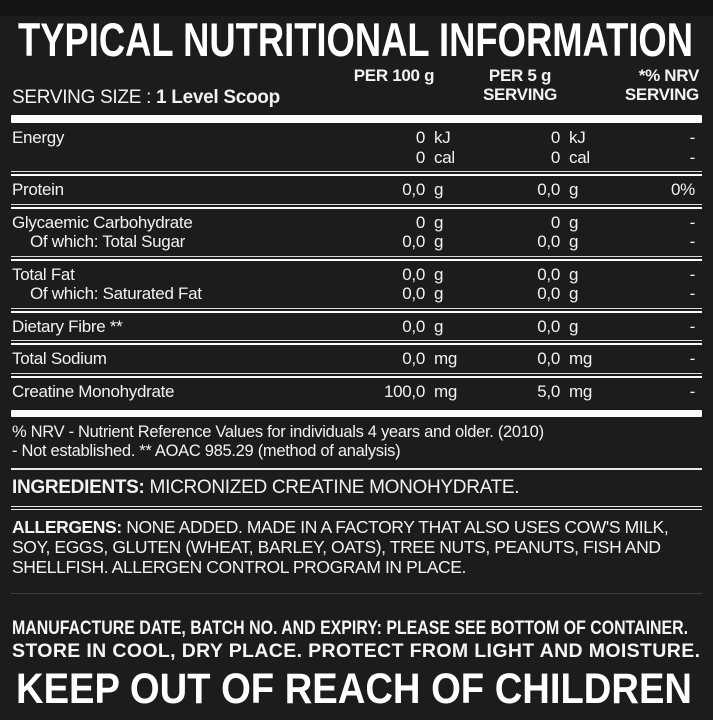 Image resolution: width=713 pixels, height=720 pixels. Describe the element at coordinates (356, 138) in the screenshot. I see `table-row: Energy 0 kJ 0 kJ -` at that location.